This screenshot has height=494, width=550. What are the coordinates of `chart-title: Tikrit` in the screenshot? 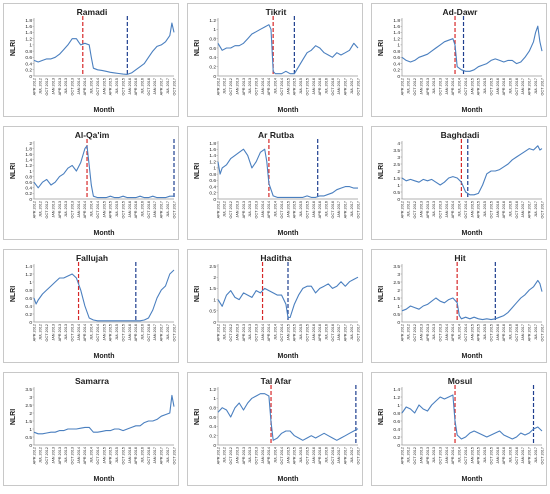 It's located at (276, 12).